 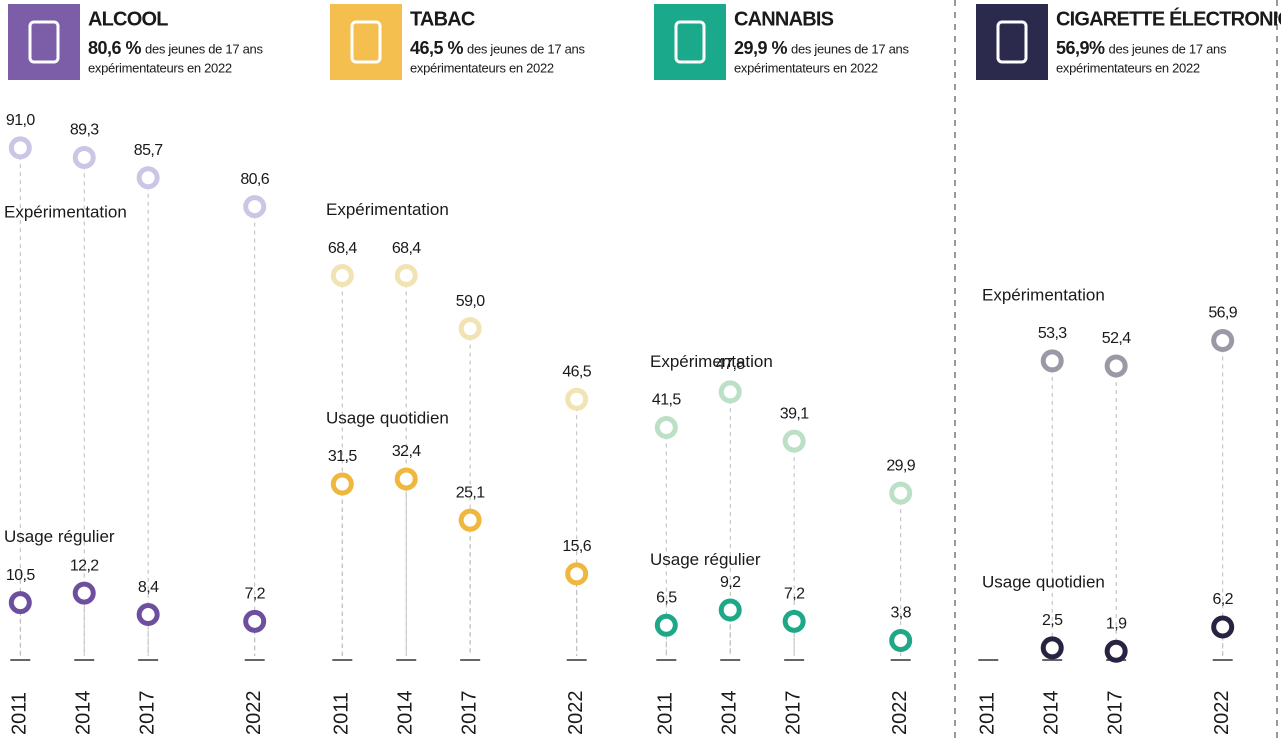 What do you see at coordinates (761, 48) in the screenshot?
I see `headline: 29,9 %` at bounding box center [761, 48].